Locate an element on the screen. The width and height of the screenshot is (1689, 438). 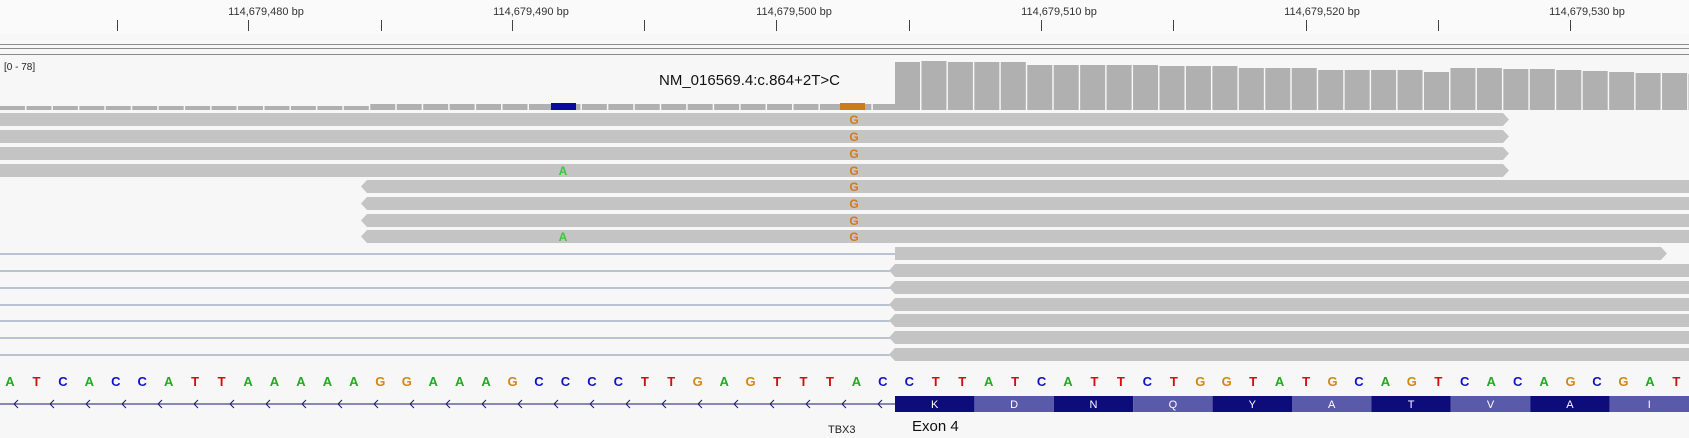
amino-acid-label: T is located at coordinates (1411, 405).